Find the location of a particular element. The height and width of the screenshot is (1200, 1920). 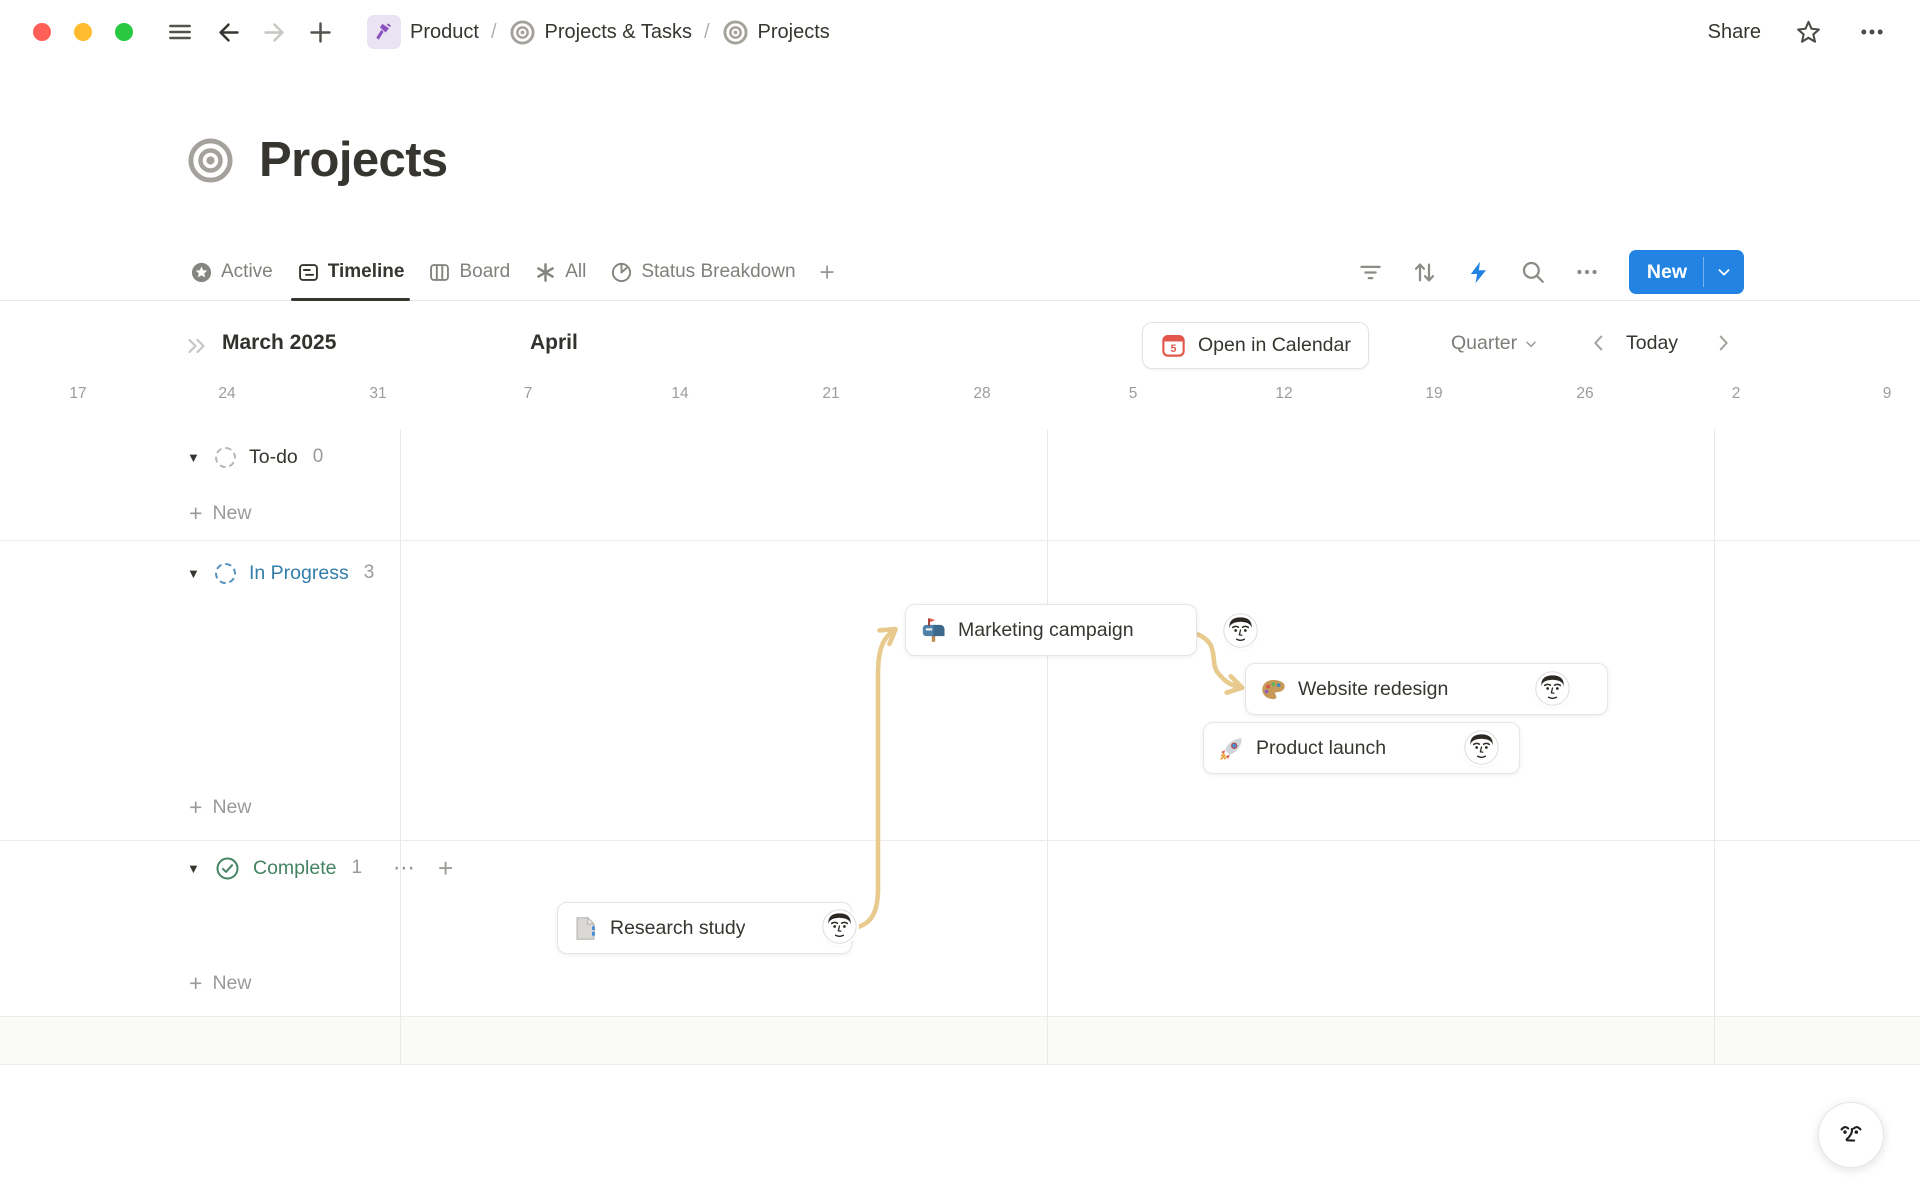

group-more-icon: ⋯ is located at coordinates (404, 867).